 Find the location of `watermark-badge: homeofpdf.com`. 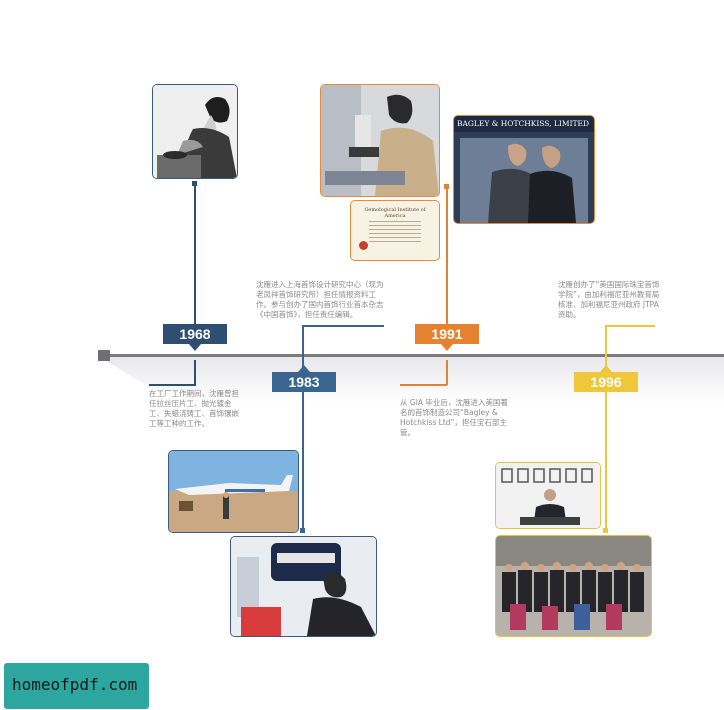

watermark-badge: homeofpdf.com is located at coordinates (76, 686).